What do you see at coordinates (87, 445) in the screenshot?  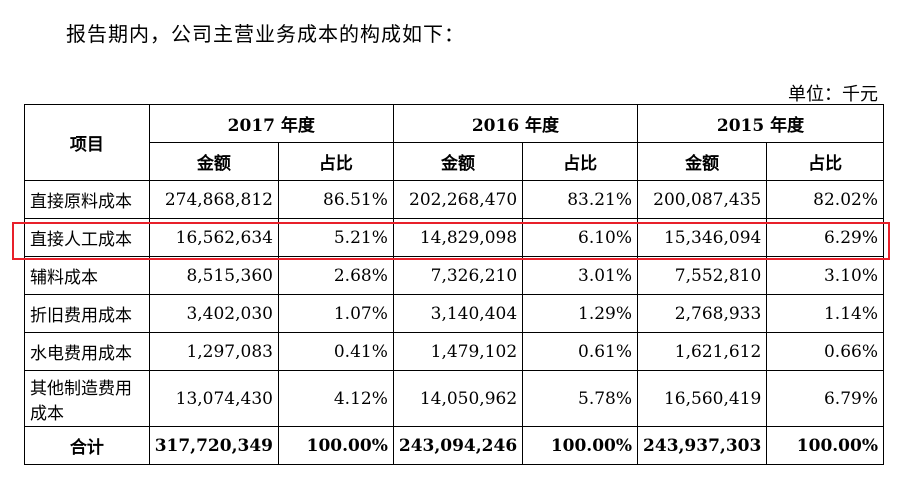 I see `total-label: 合计` at bounding box center [87, 445].